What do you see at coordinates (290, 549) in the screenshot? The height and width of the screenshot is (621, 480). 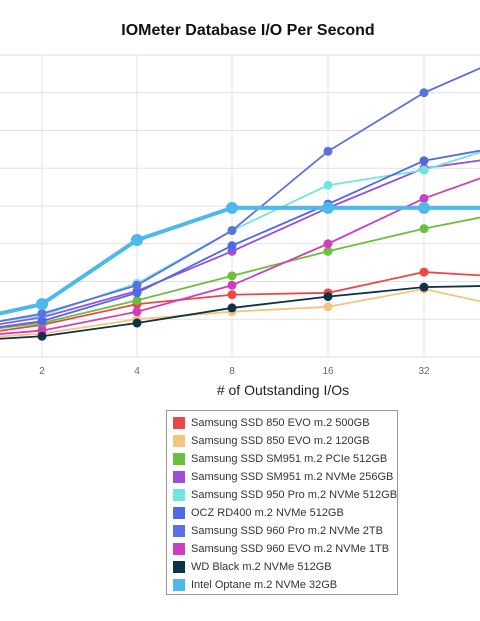 I see `legend-label: Samsung SSD 960 EVO m.2 NVMe 1TB` at bounding box center [290, 549].